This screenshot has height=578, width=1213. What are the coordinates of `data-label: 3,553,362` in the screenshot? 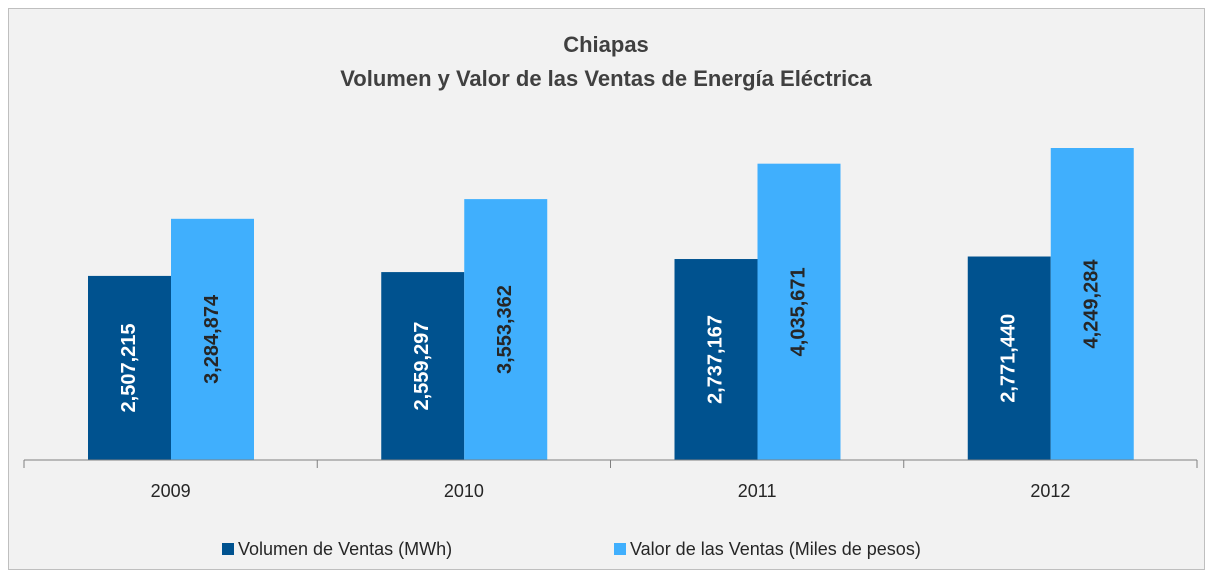 It's located at (505, 329).